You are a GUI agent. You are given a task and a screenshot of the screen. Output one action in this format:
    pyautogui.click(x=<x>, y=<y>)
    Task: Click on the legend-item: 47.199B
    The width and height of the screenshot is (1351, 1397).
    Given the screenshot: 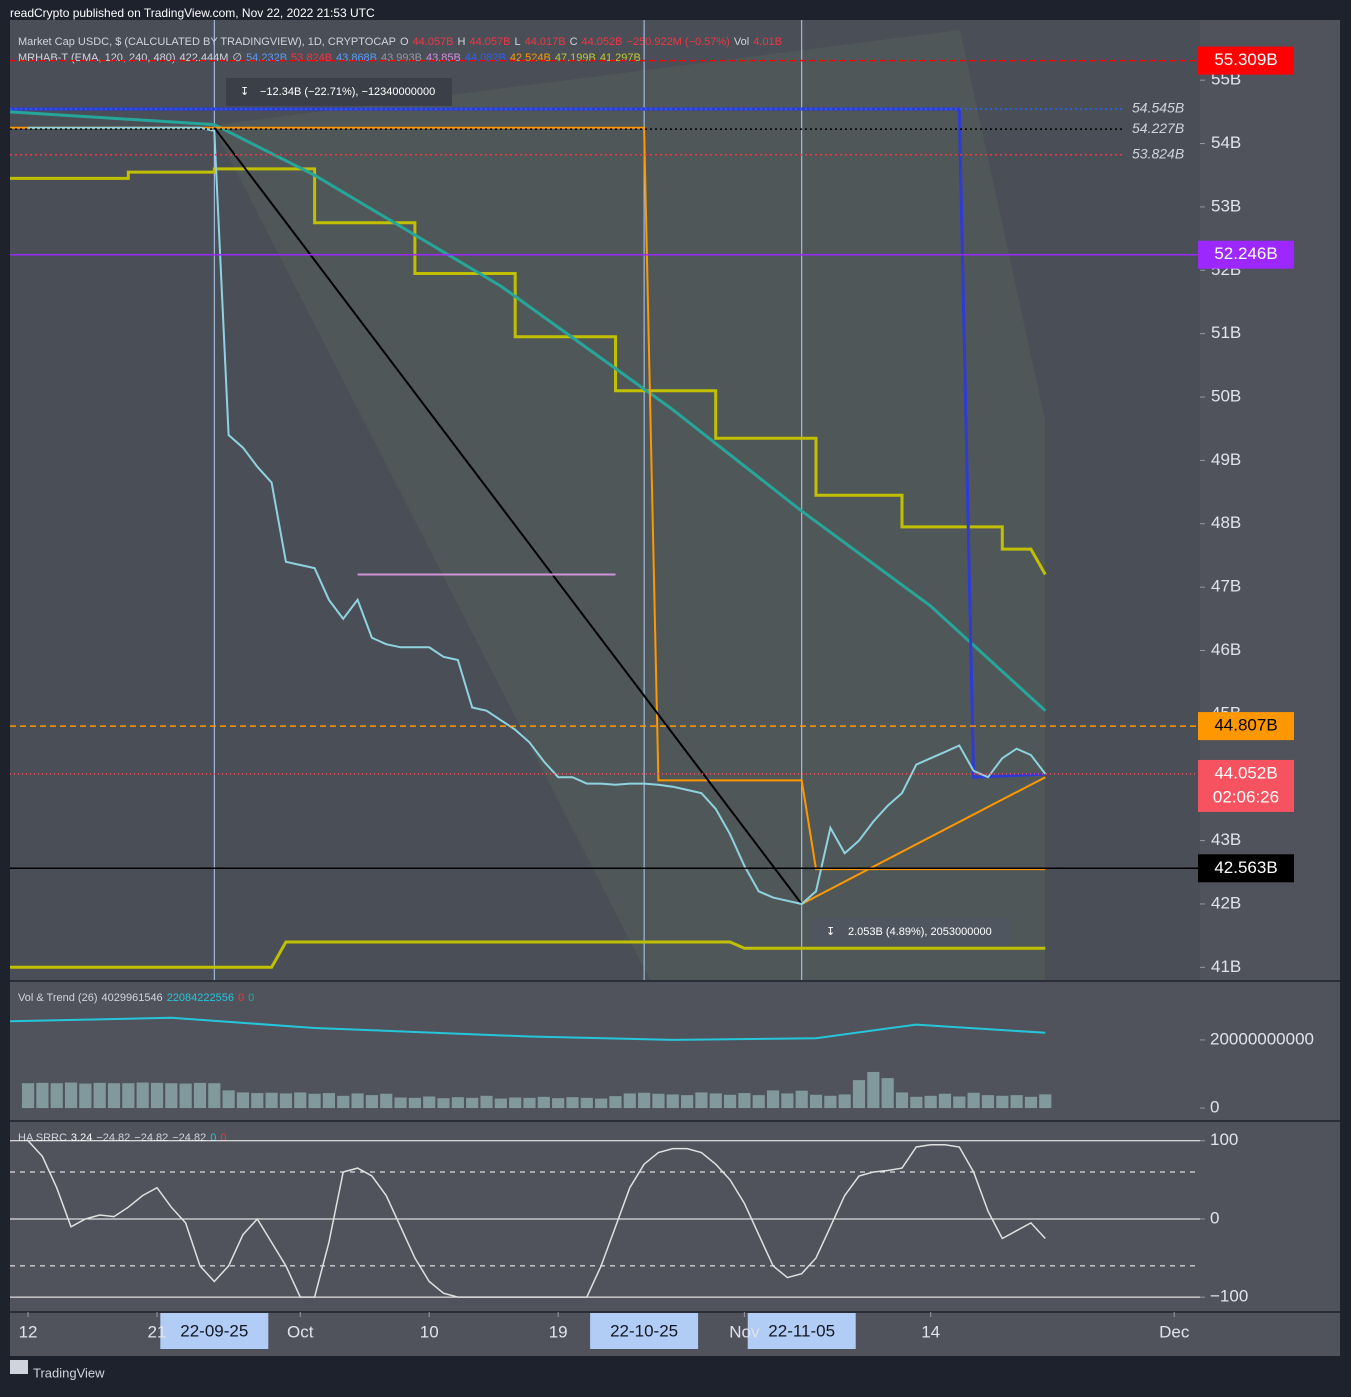 What is the action you would take?
    pyautogui.click(x=575, y=58)
    